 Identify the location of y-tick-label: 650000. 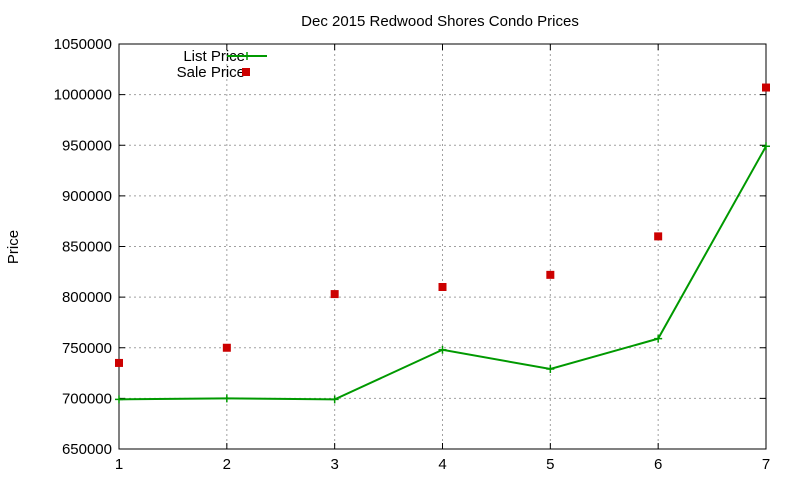
(87, 449).